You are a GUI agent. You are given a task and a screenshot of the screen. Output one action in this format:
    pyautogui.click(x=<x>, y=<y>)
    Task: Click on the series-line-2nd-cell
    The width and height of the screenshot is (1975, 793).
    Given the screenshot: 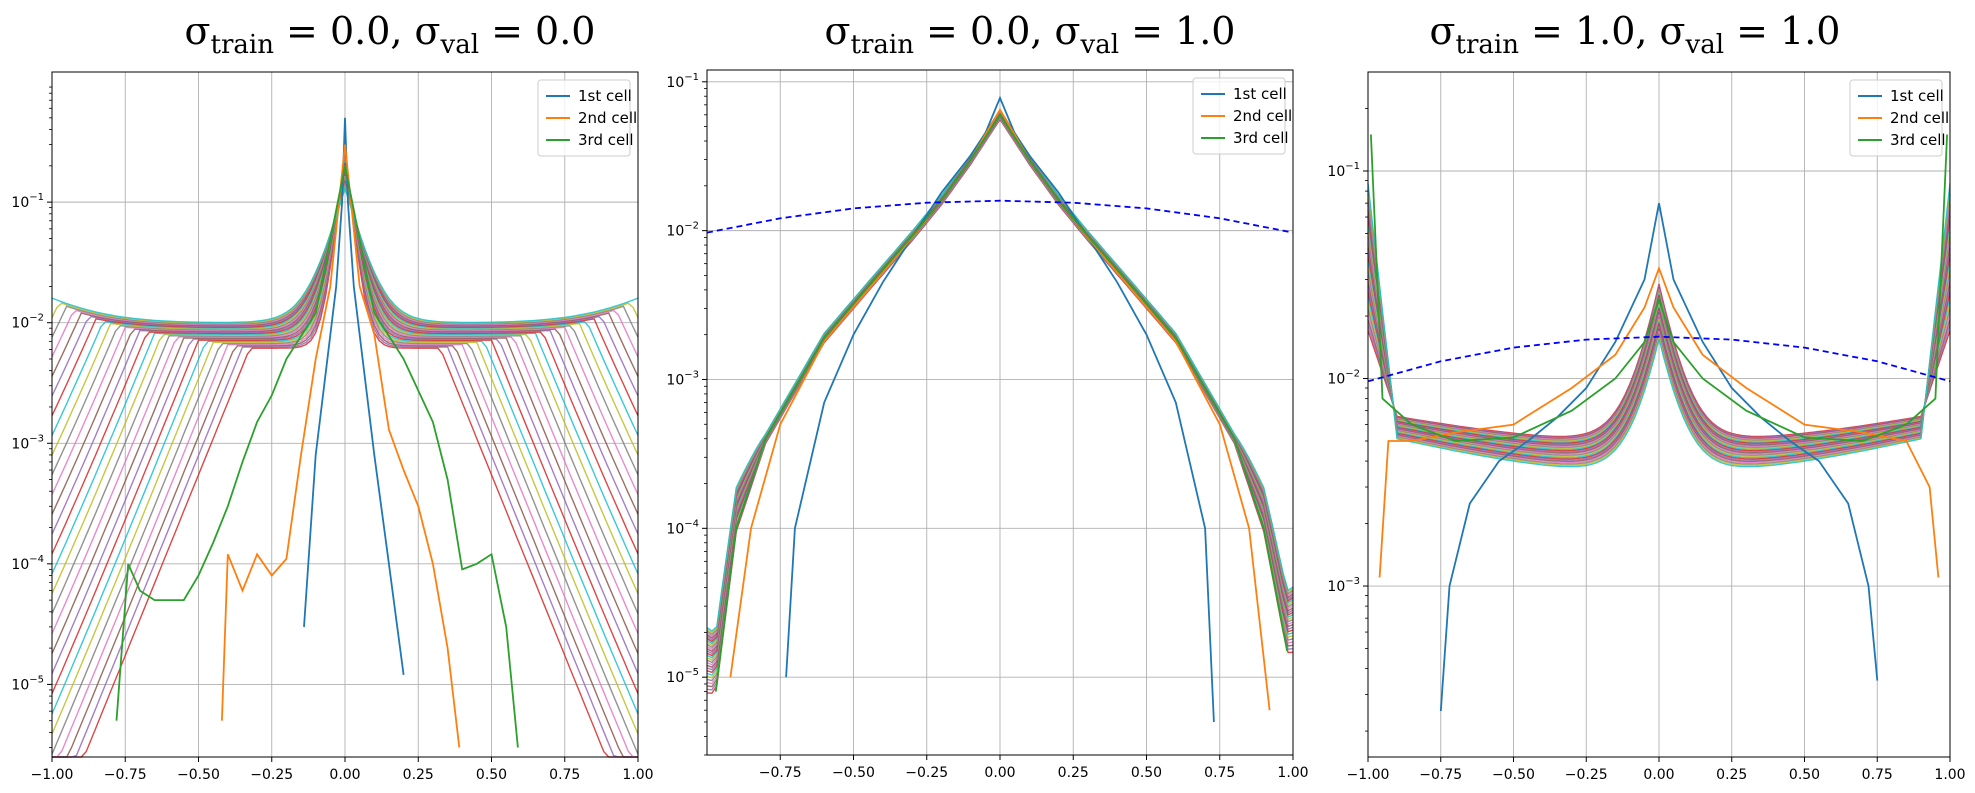 What is the action you would take?
    pyautogui.click(x=341, y=446)
    